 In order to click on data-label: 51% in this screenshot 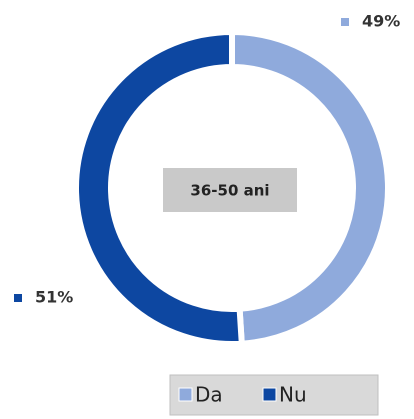, I will do `click(54, 297)`.